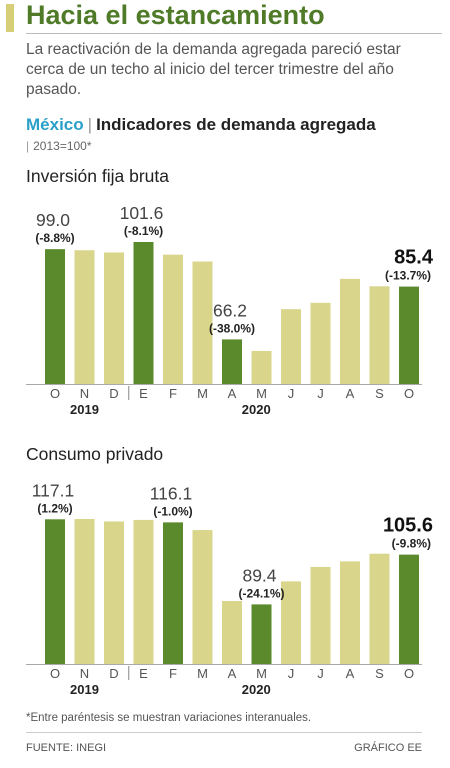 This screenshot has height=768, width=450. Describe the element at coordinates (54, 238) in the screenshot. I see `change-label-0: (-8.8%)` at that location.